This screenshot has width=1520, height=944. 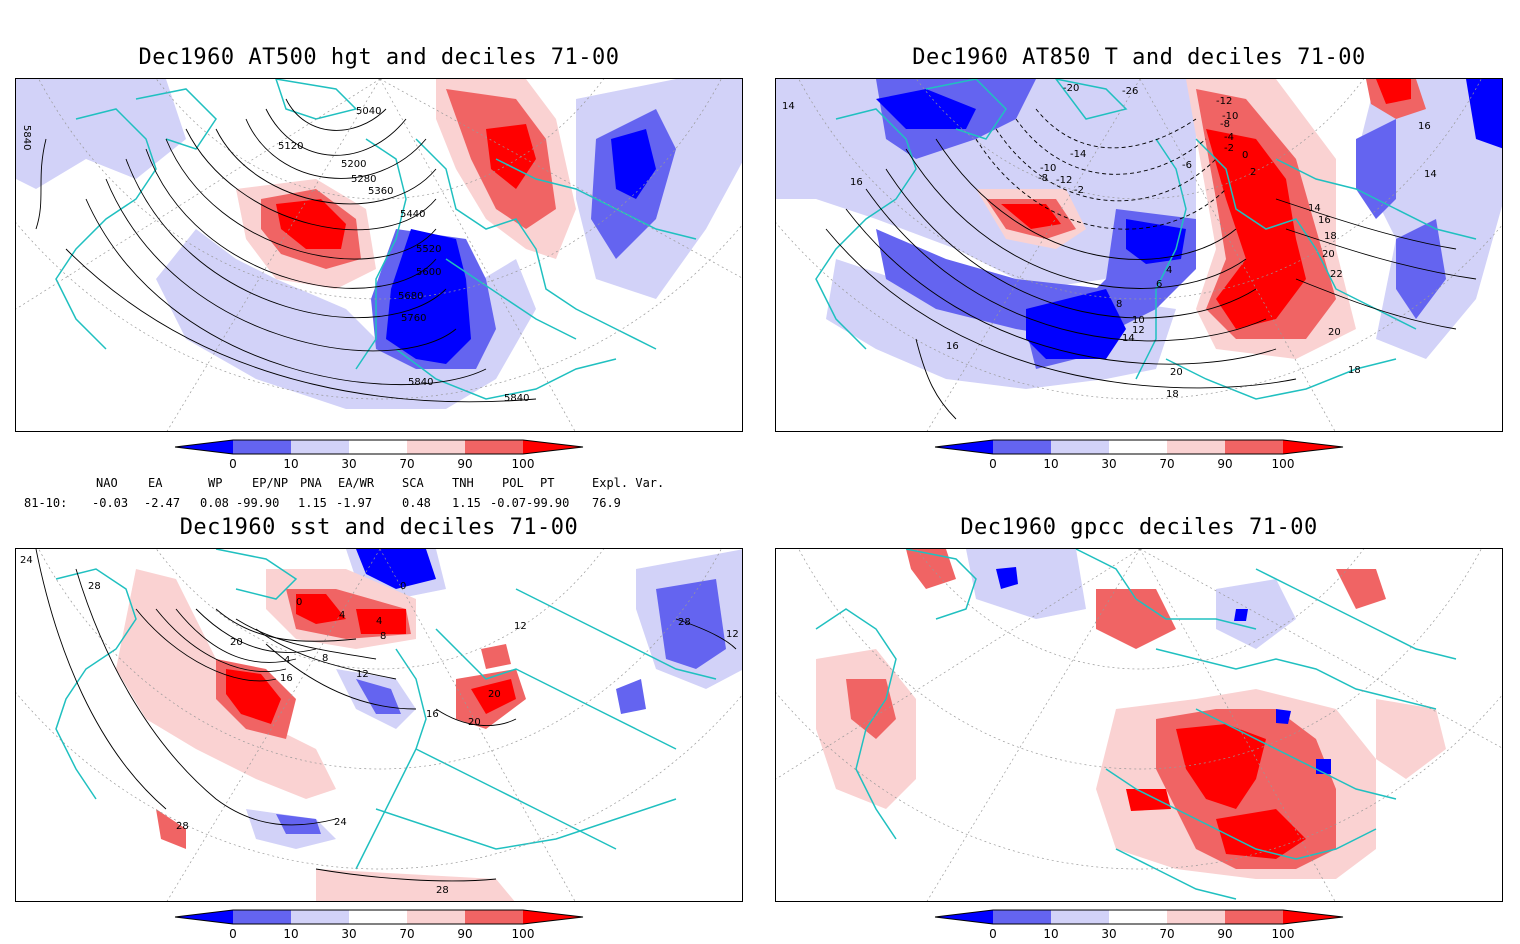 I want to click on index-header: EA, so click(x=155, y=483).